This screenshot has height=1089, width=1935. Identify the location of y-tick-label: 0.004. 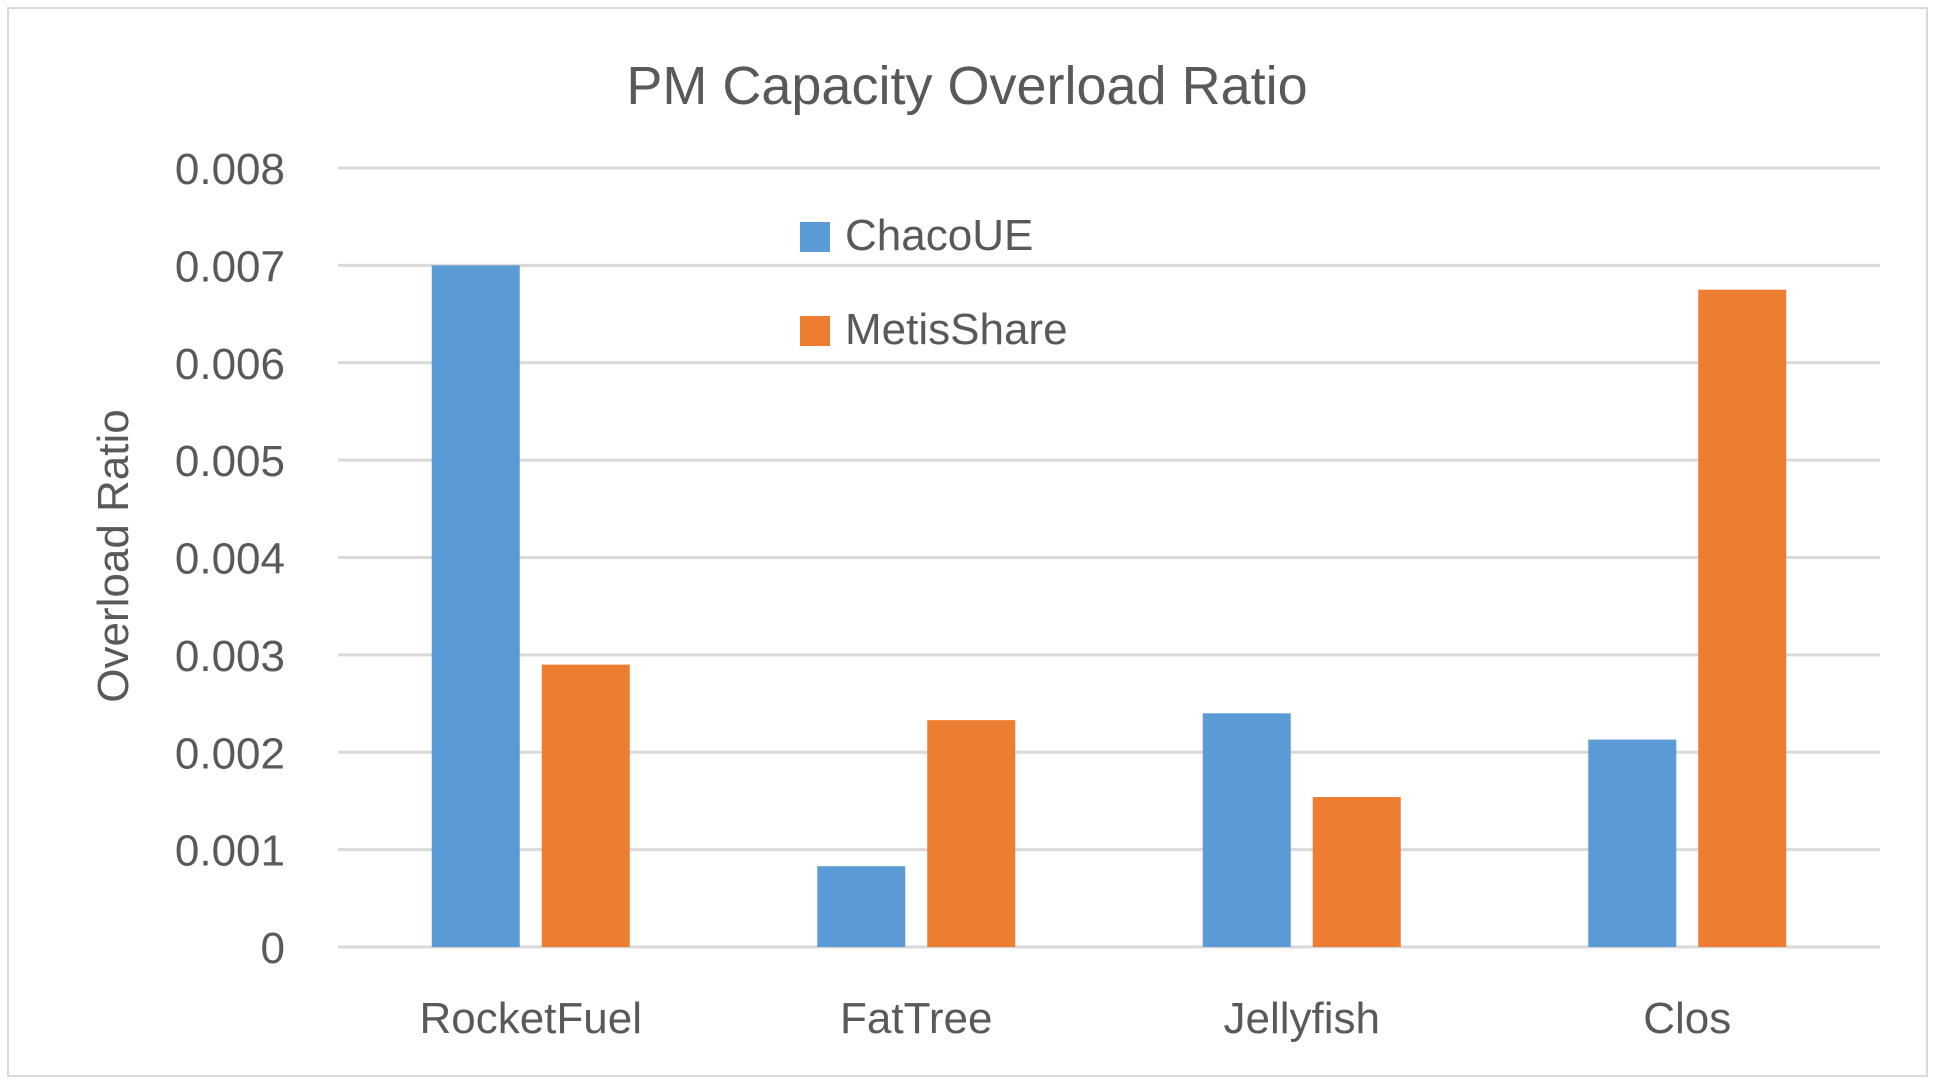
(230, 559).